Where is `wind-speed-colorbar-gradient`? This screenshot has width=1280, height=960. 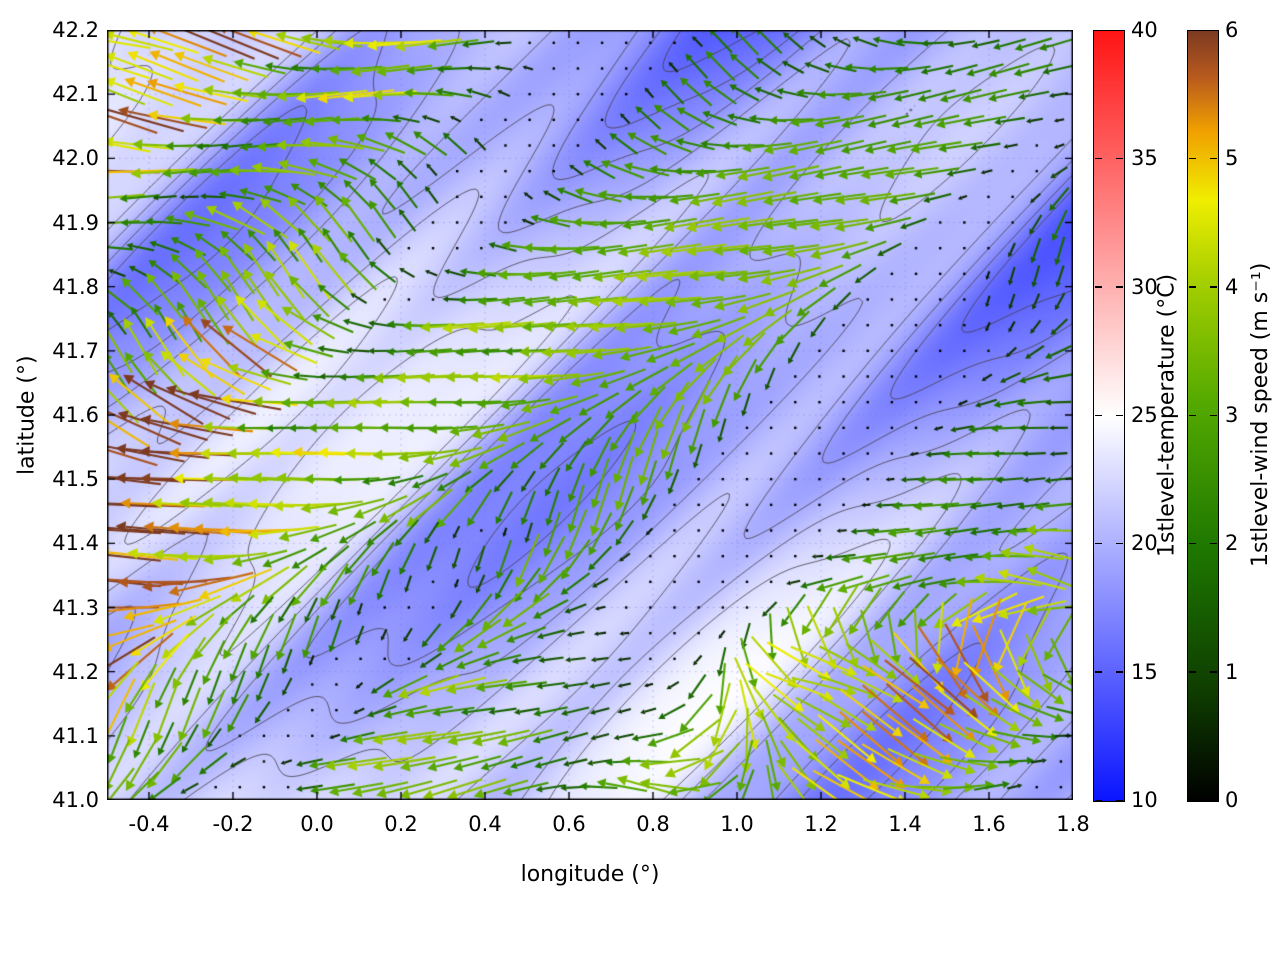 wind-speed-colorbar-gradient is located at coordinates (1203, 416).